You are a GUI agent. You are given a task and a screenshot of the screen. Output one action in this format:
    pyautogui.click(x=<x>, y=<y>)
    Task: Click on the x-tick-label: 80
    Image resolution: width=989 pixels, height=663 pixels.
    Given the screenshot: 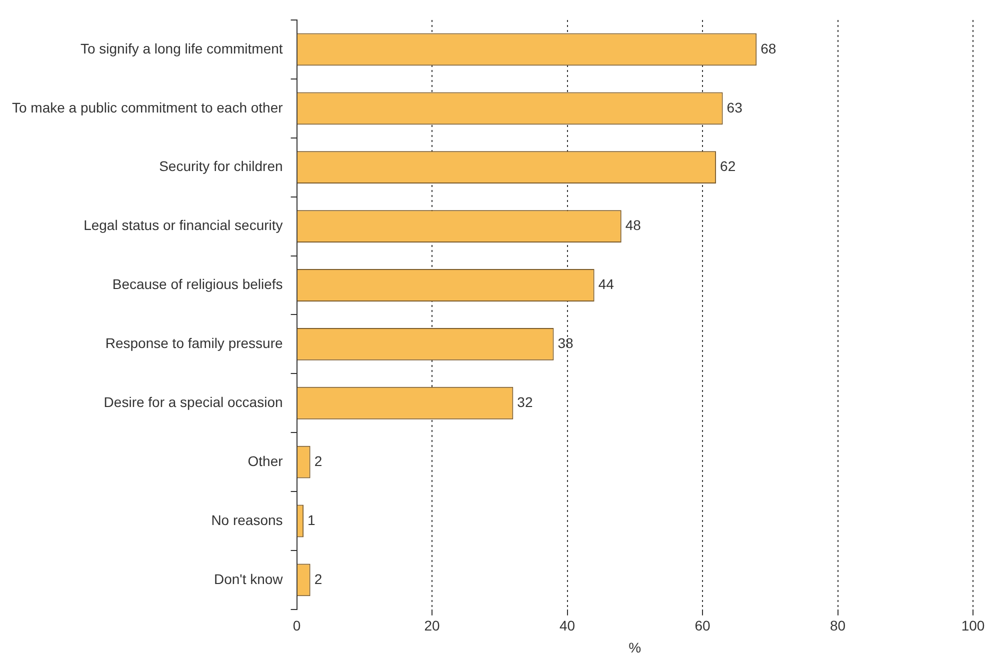 What is the action you would take?
    pyautogui.click(x=838, y=626)
    